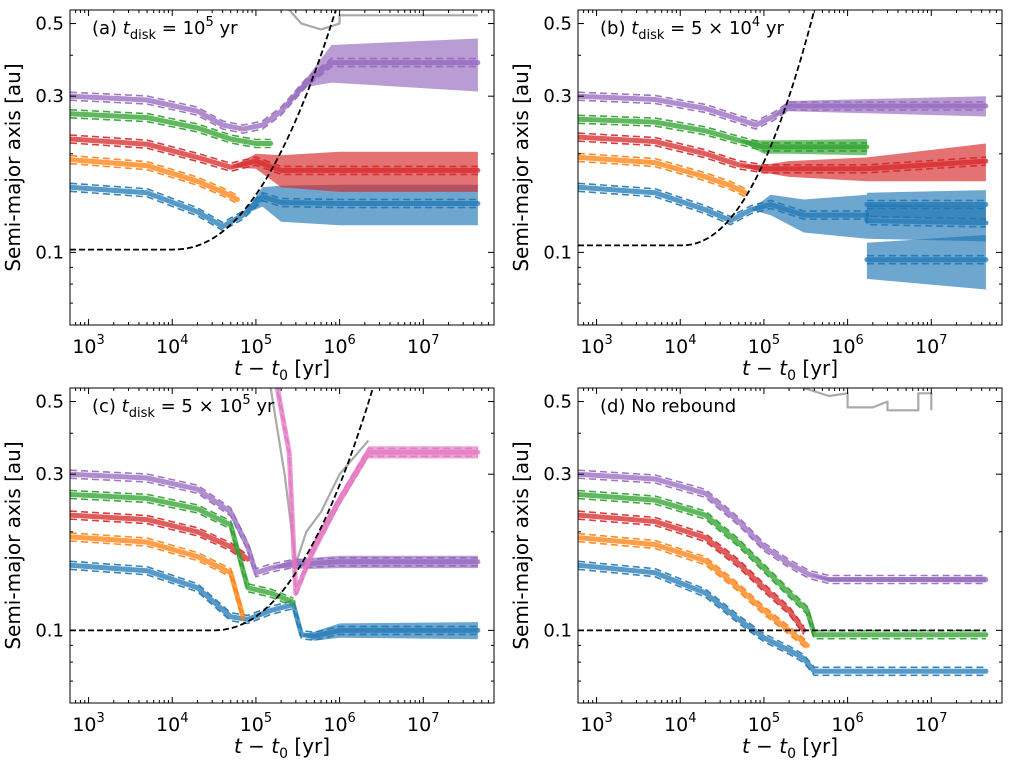 This screenshot has height=769, width=1011. I want to click on panel-label: (d) No rebound, so click(668, 406).